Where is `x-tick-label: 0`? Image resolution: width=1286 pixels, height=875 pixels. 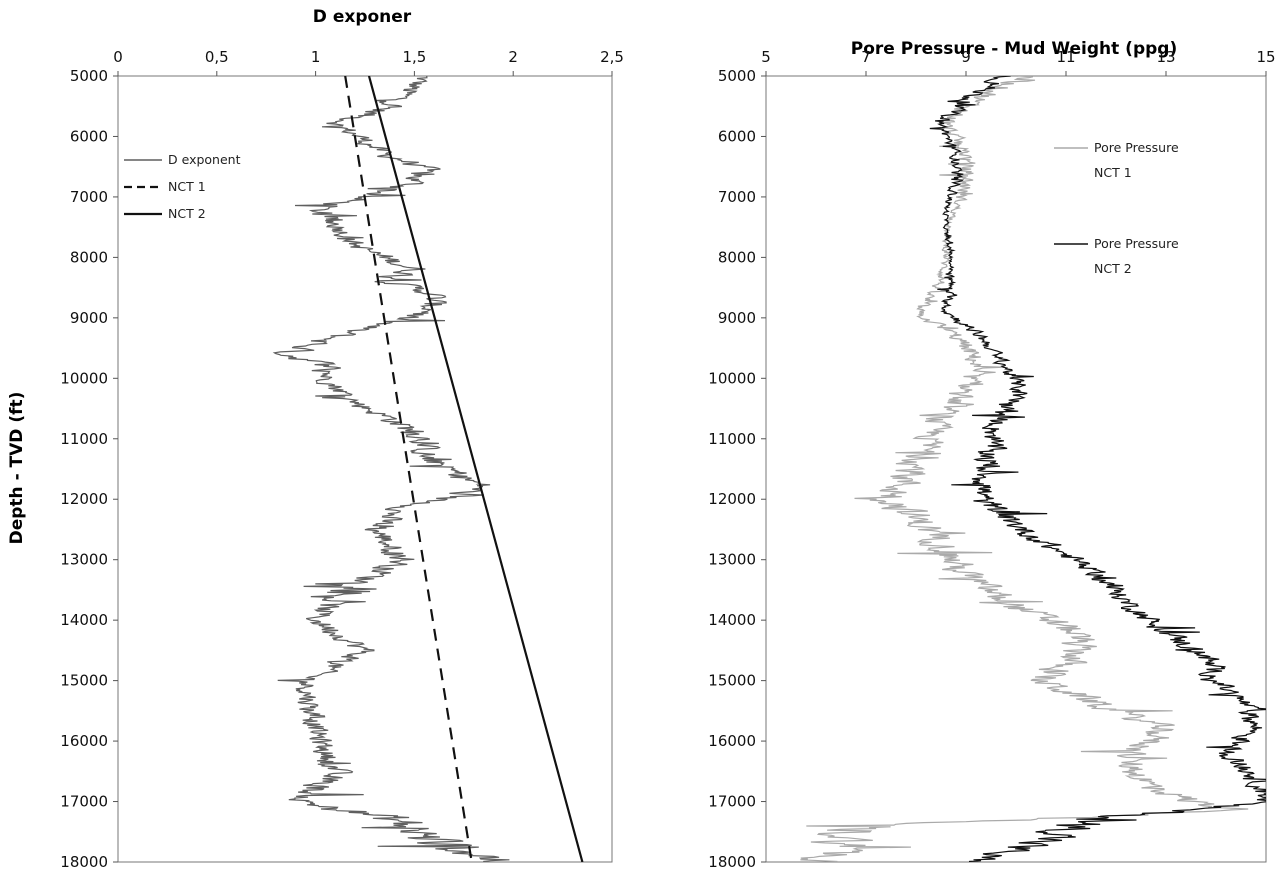 x-tick-label: 0 is located at coordinates (118, 57).